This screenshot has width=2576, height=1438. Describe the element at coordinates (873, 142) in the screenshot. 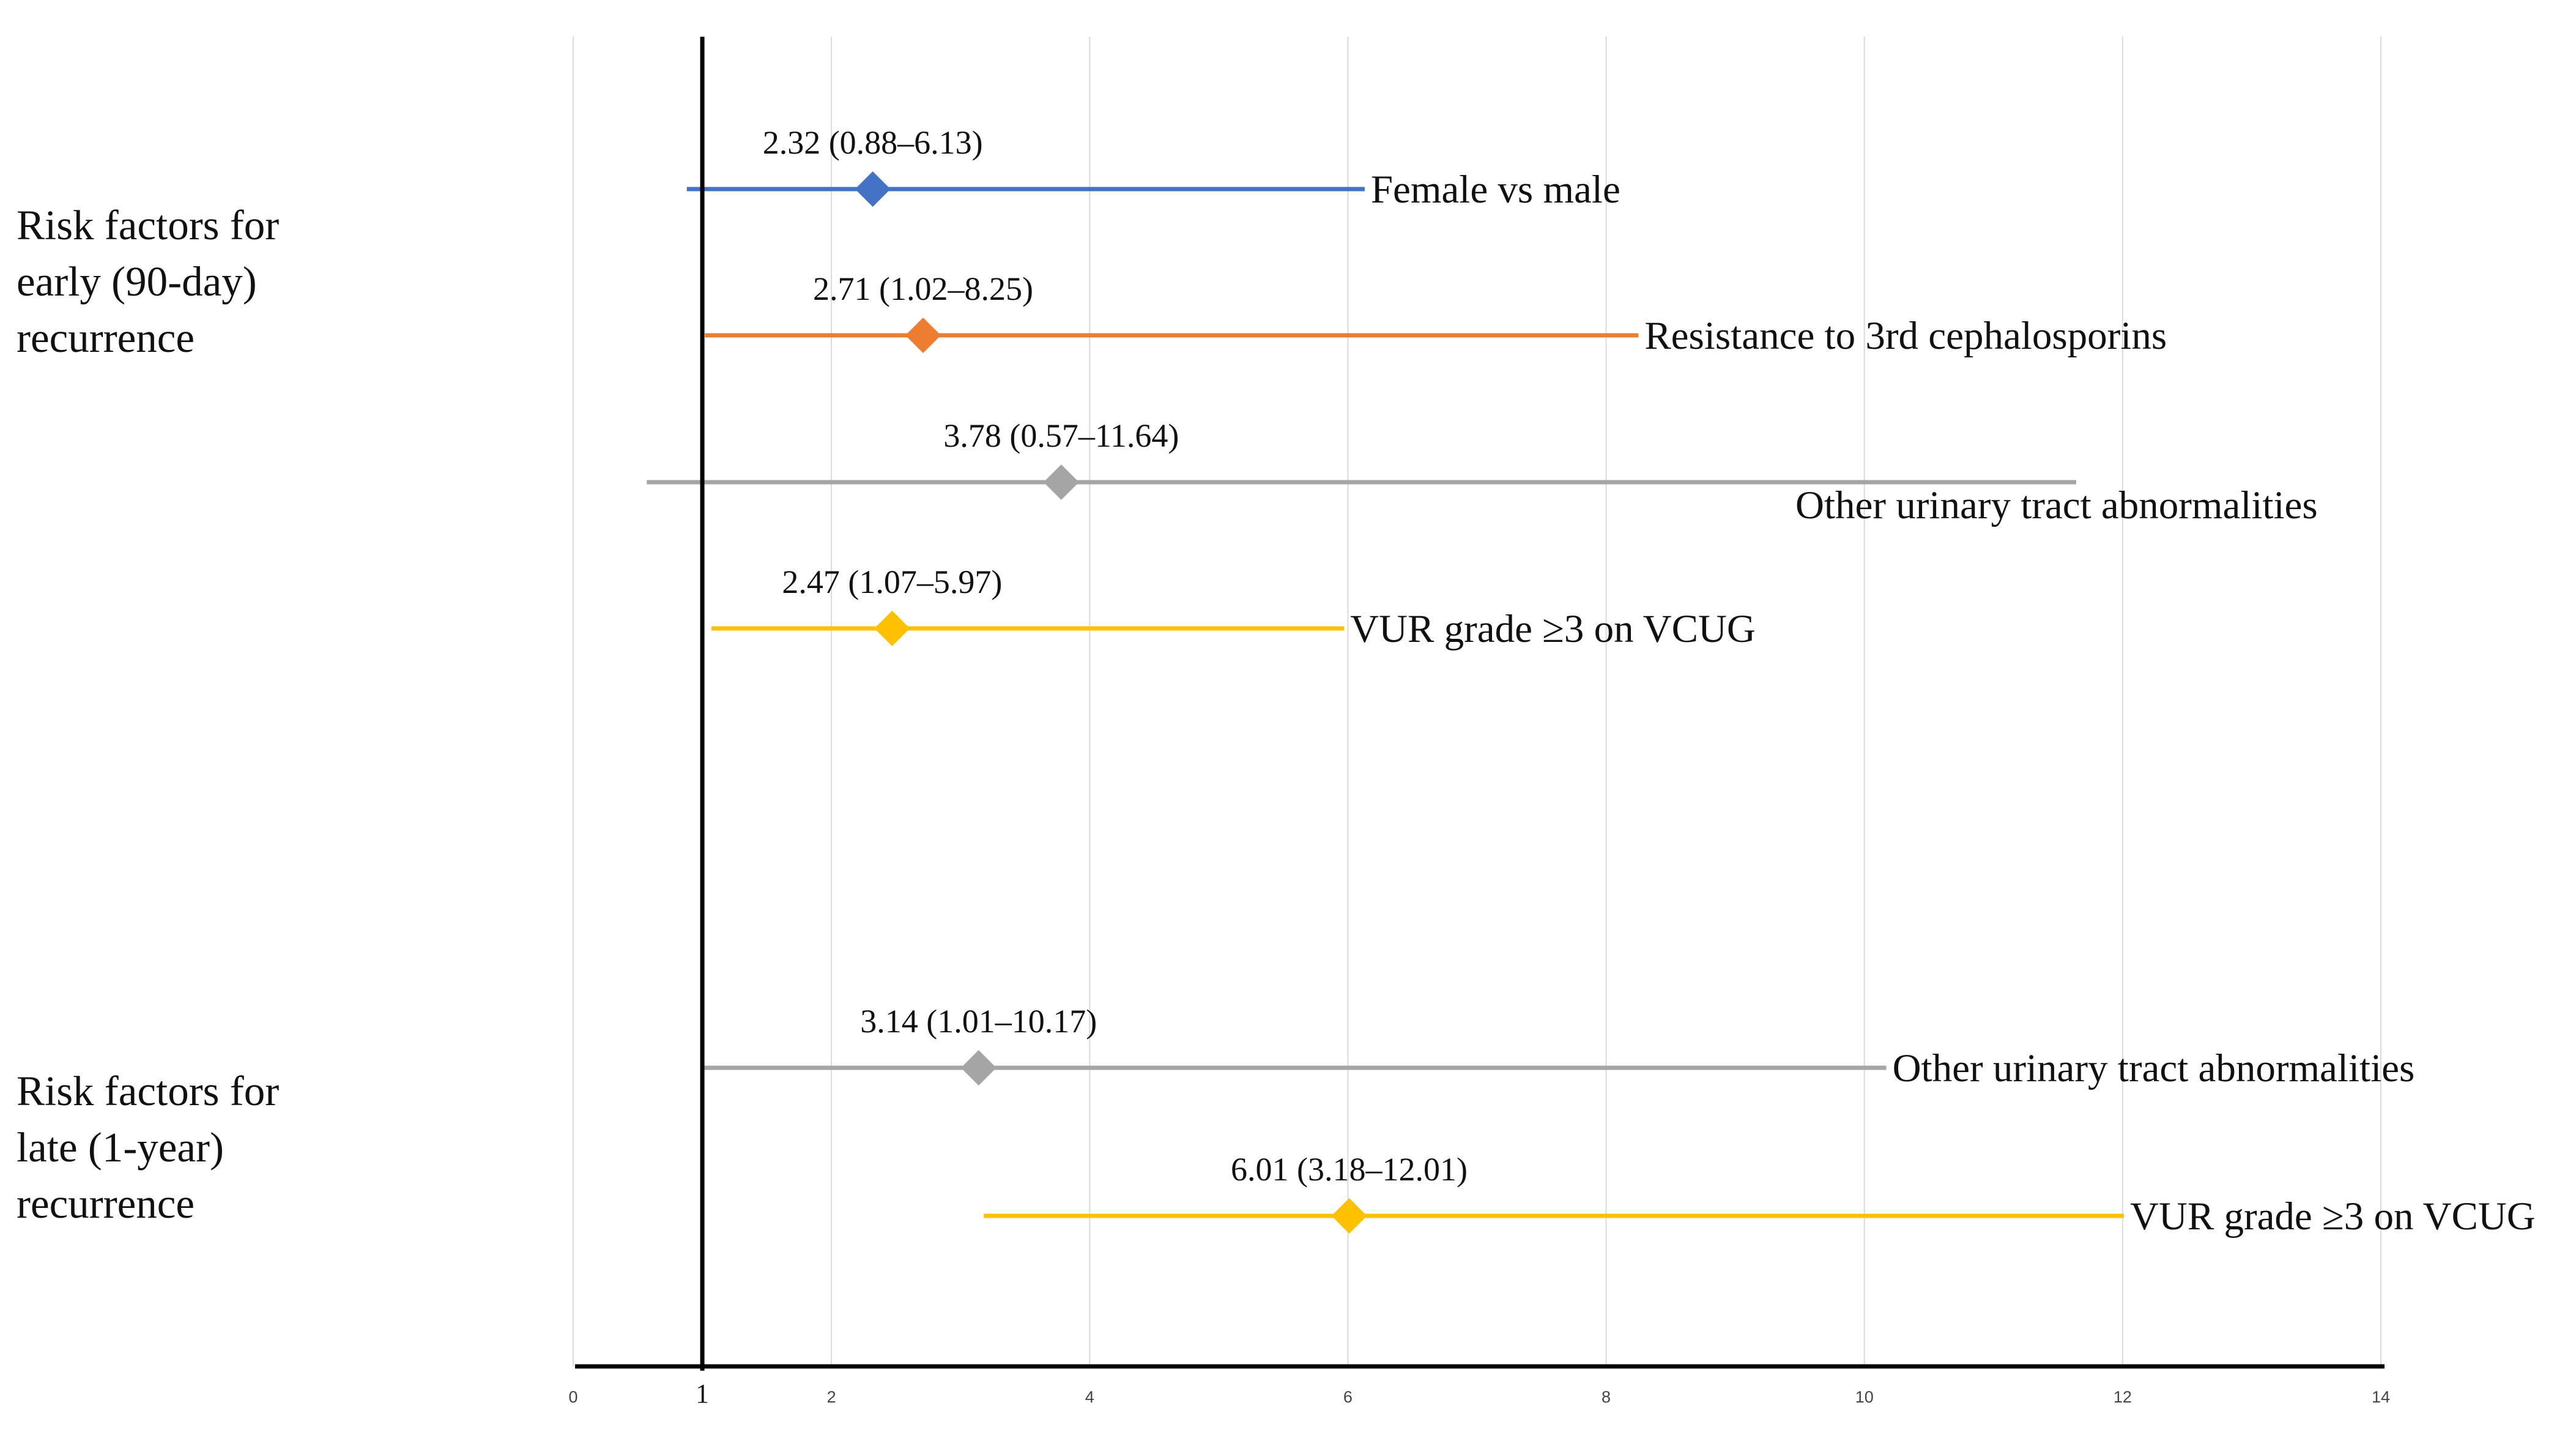

I see `estimate-annotation-g1-r1: 2.32 (0.88–6.13)` at that location.